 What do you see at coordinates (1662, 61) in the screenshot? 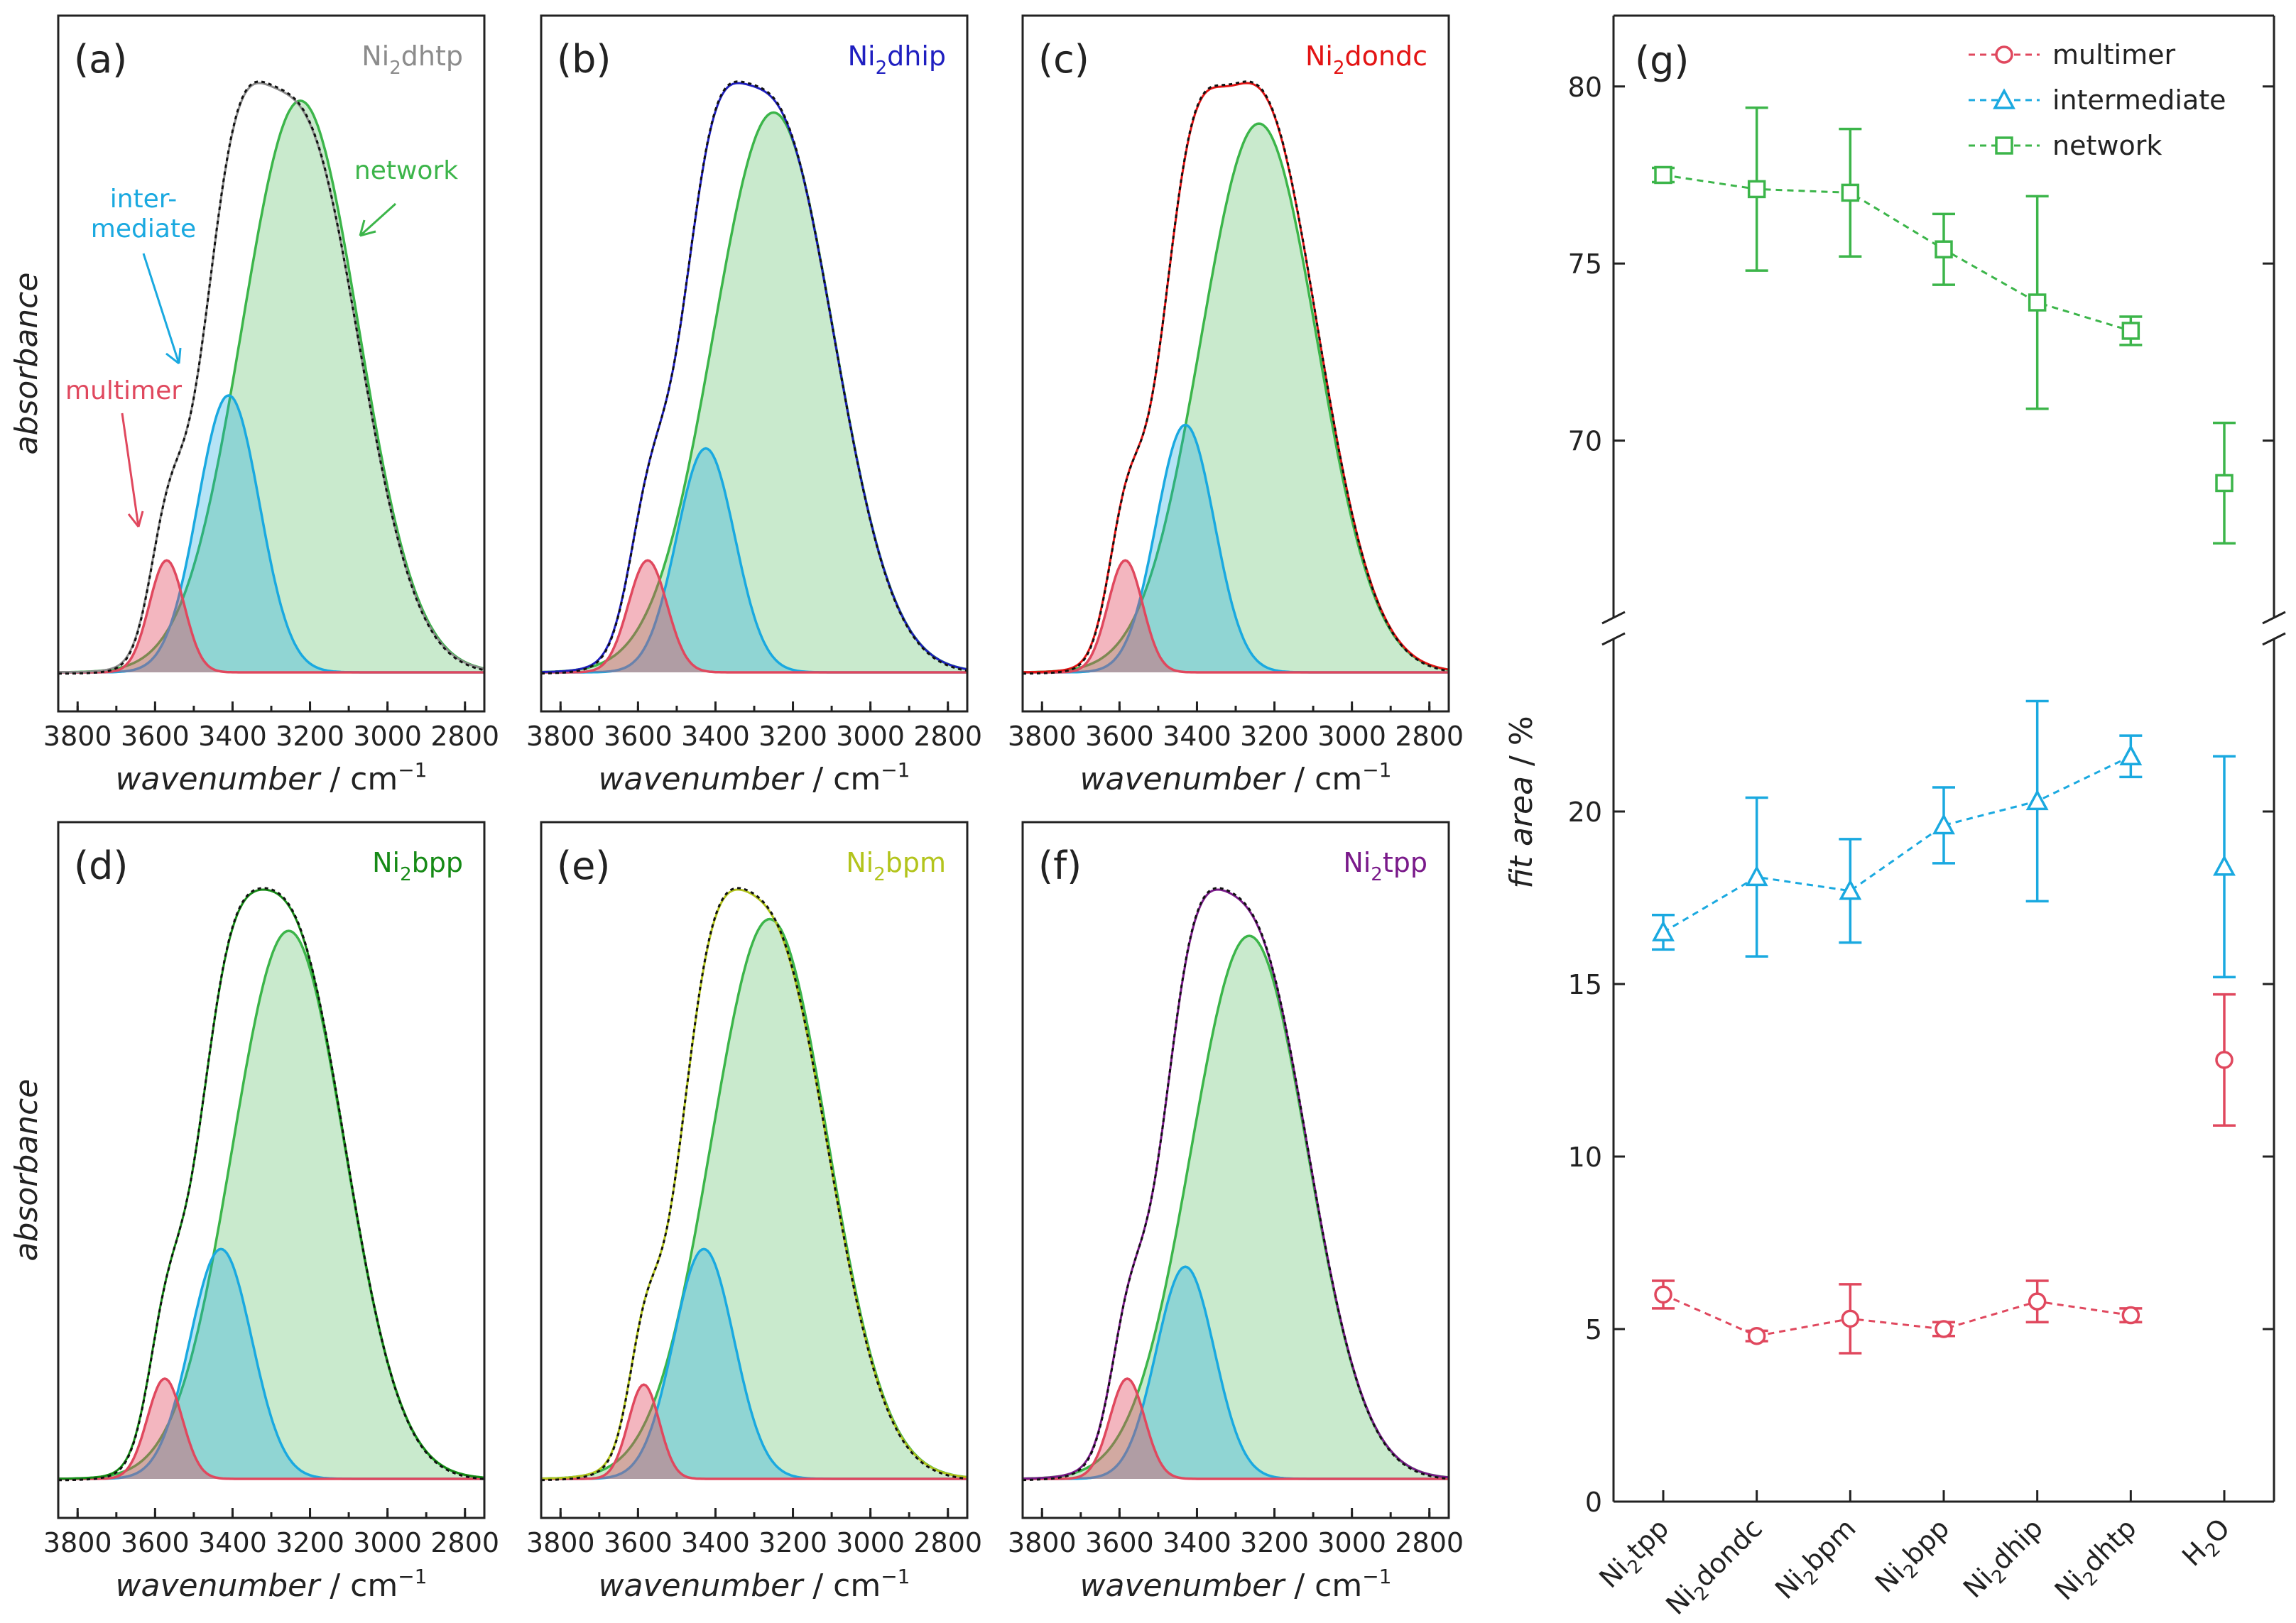
I see `panel-label: (g)` at bounding box center [1662, 61].